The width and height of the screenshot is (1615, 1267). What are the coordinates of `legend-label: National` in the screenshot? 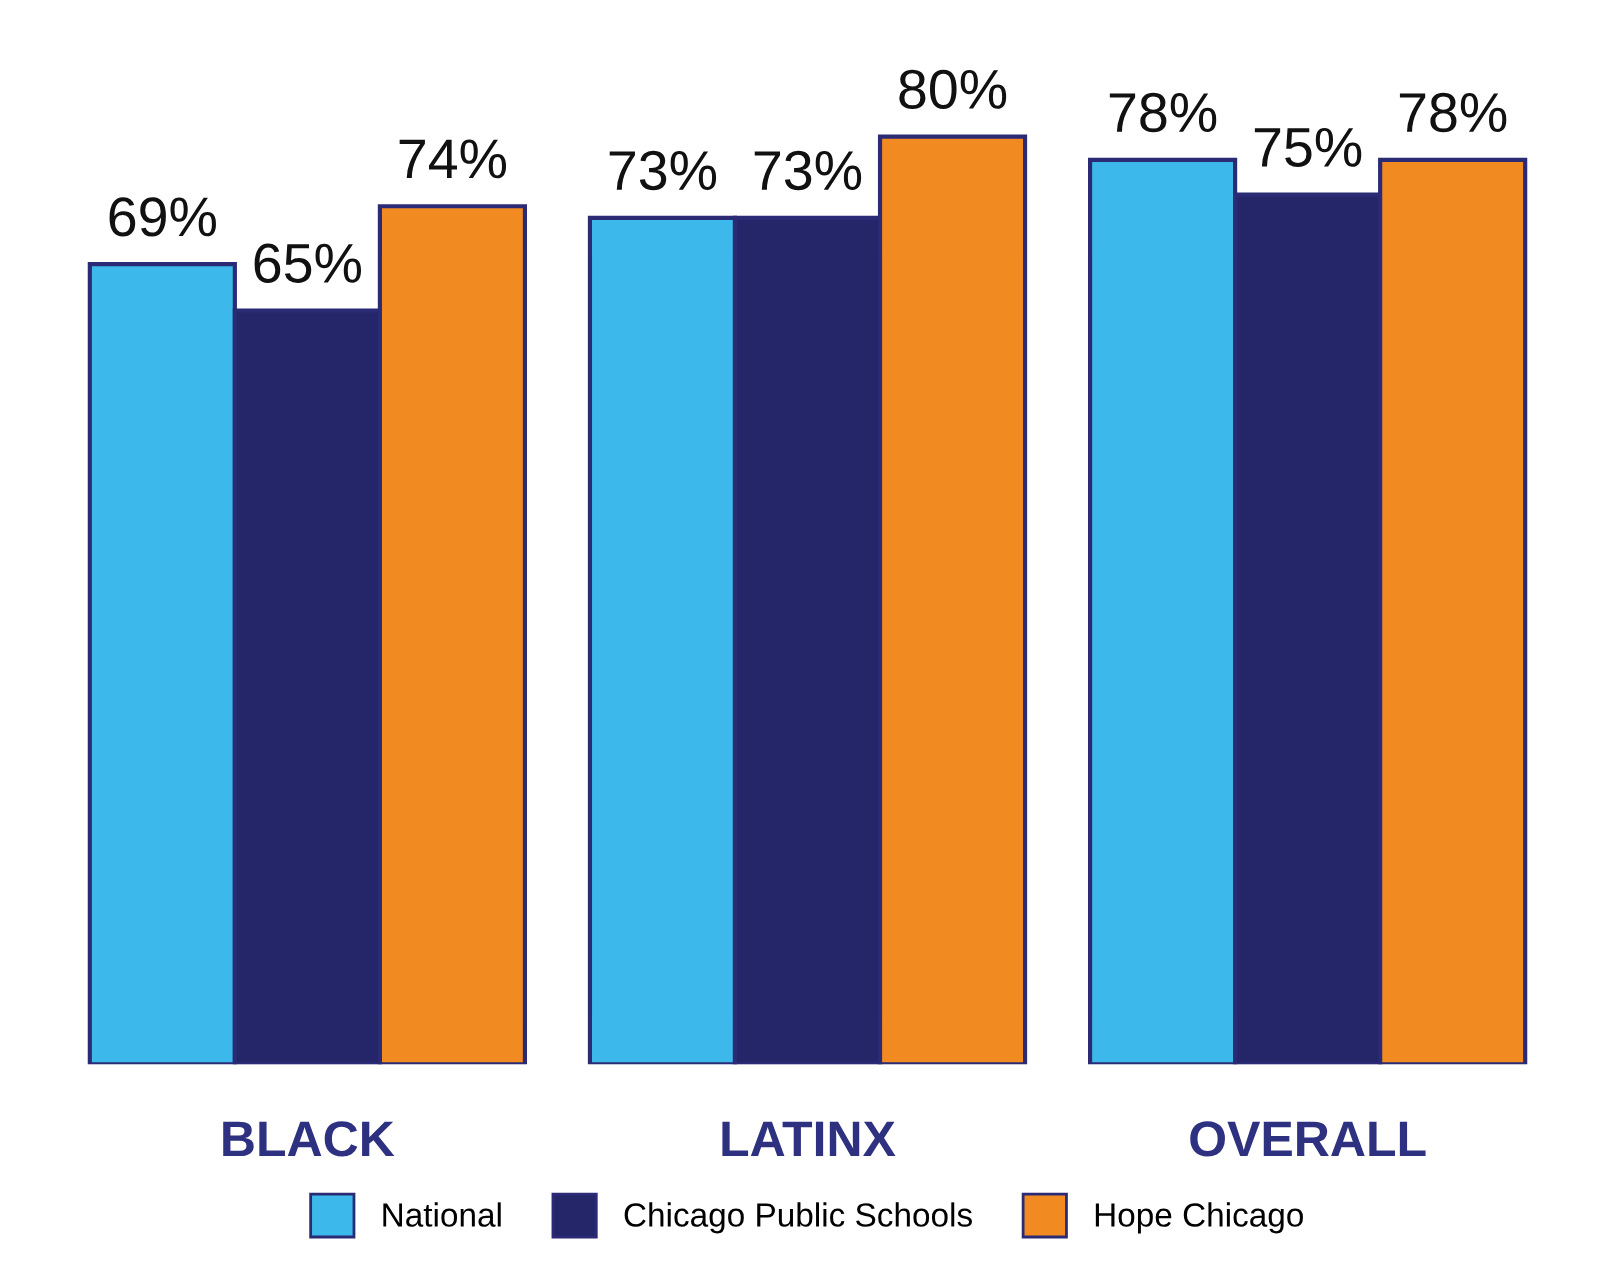 It's located at (442, 1214).